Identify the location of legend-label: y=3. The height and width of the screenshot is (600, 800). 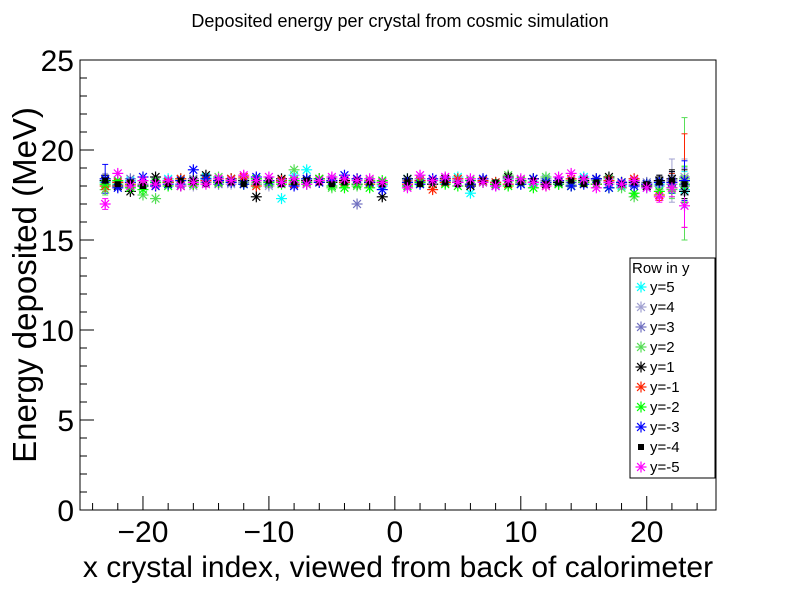
(662, 327).